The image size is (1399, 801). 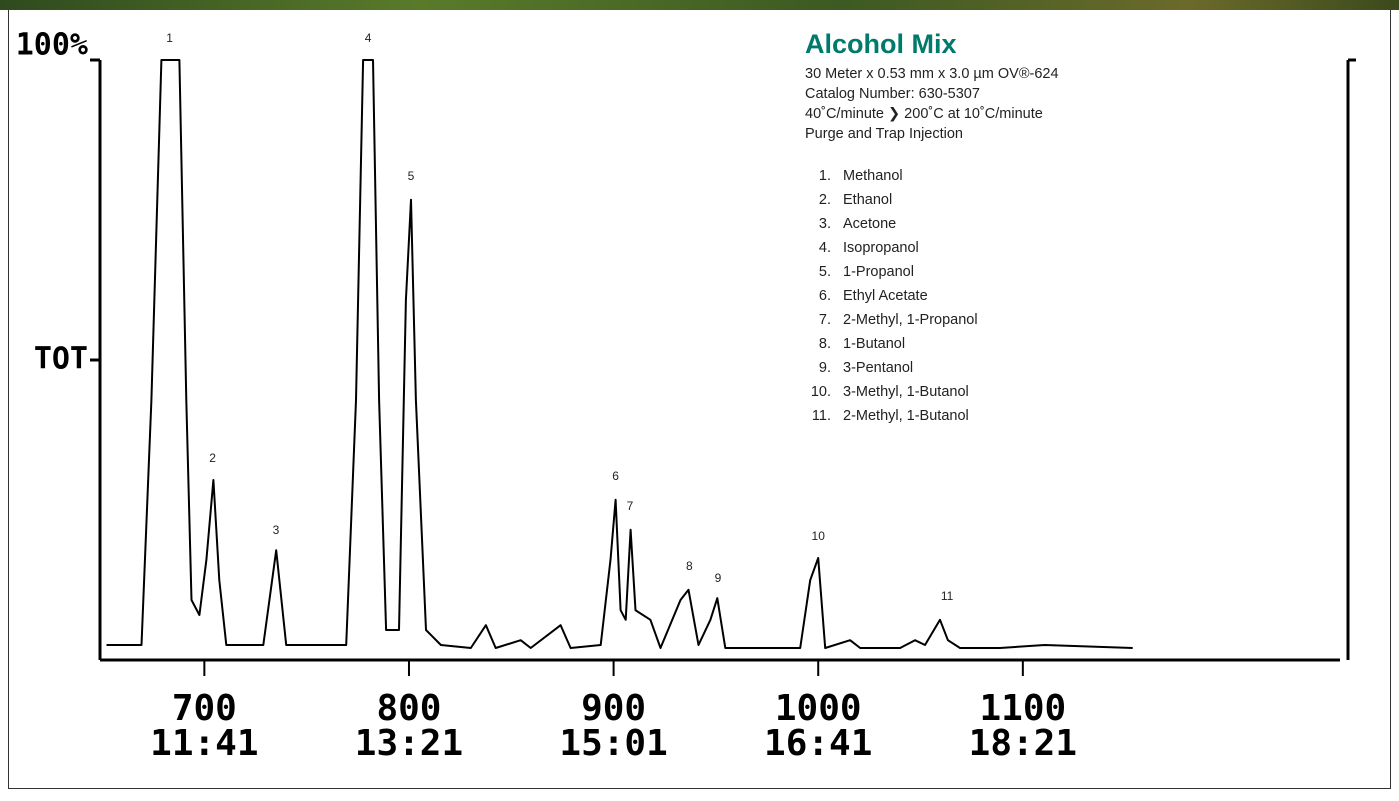 What do you see at coordinates (630, 506) in the screenshot?
I see `peak-label: 7` at bounding box center [630, 506].